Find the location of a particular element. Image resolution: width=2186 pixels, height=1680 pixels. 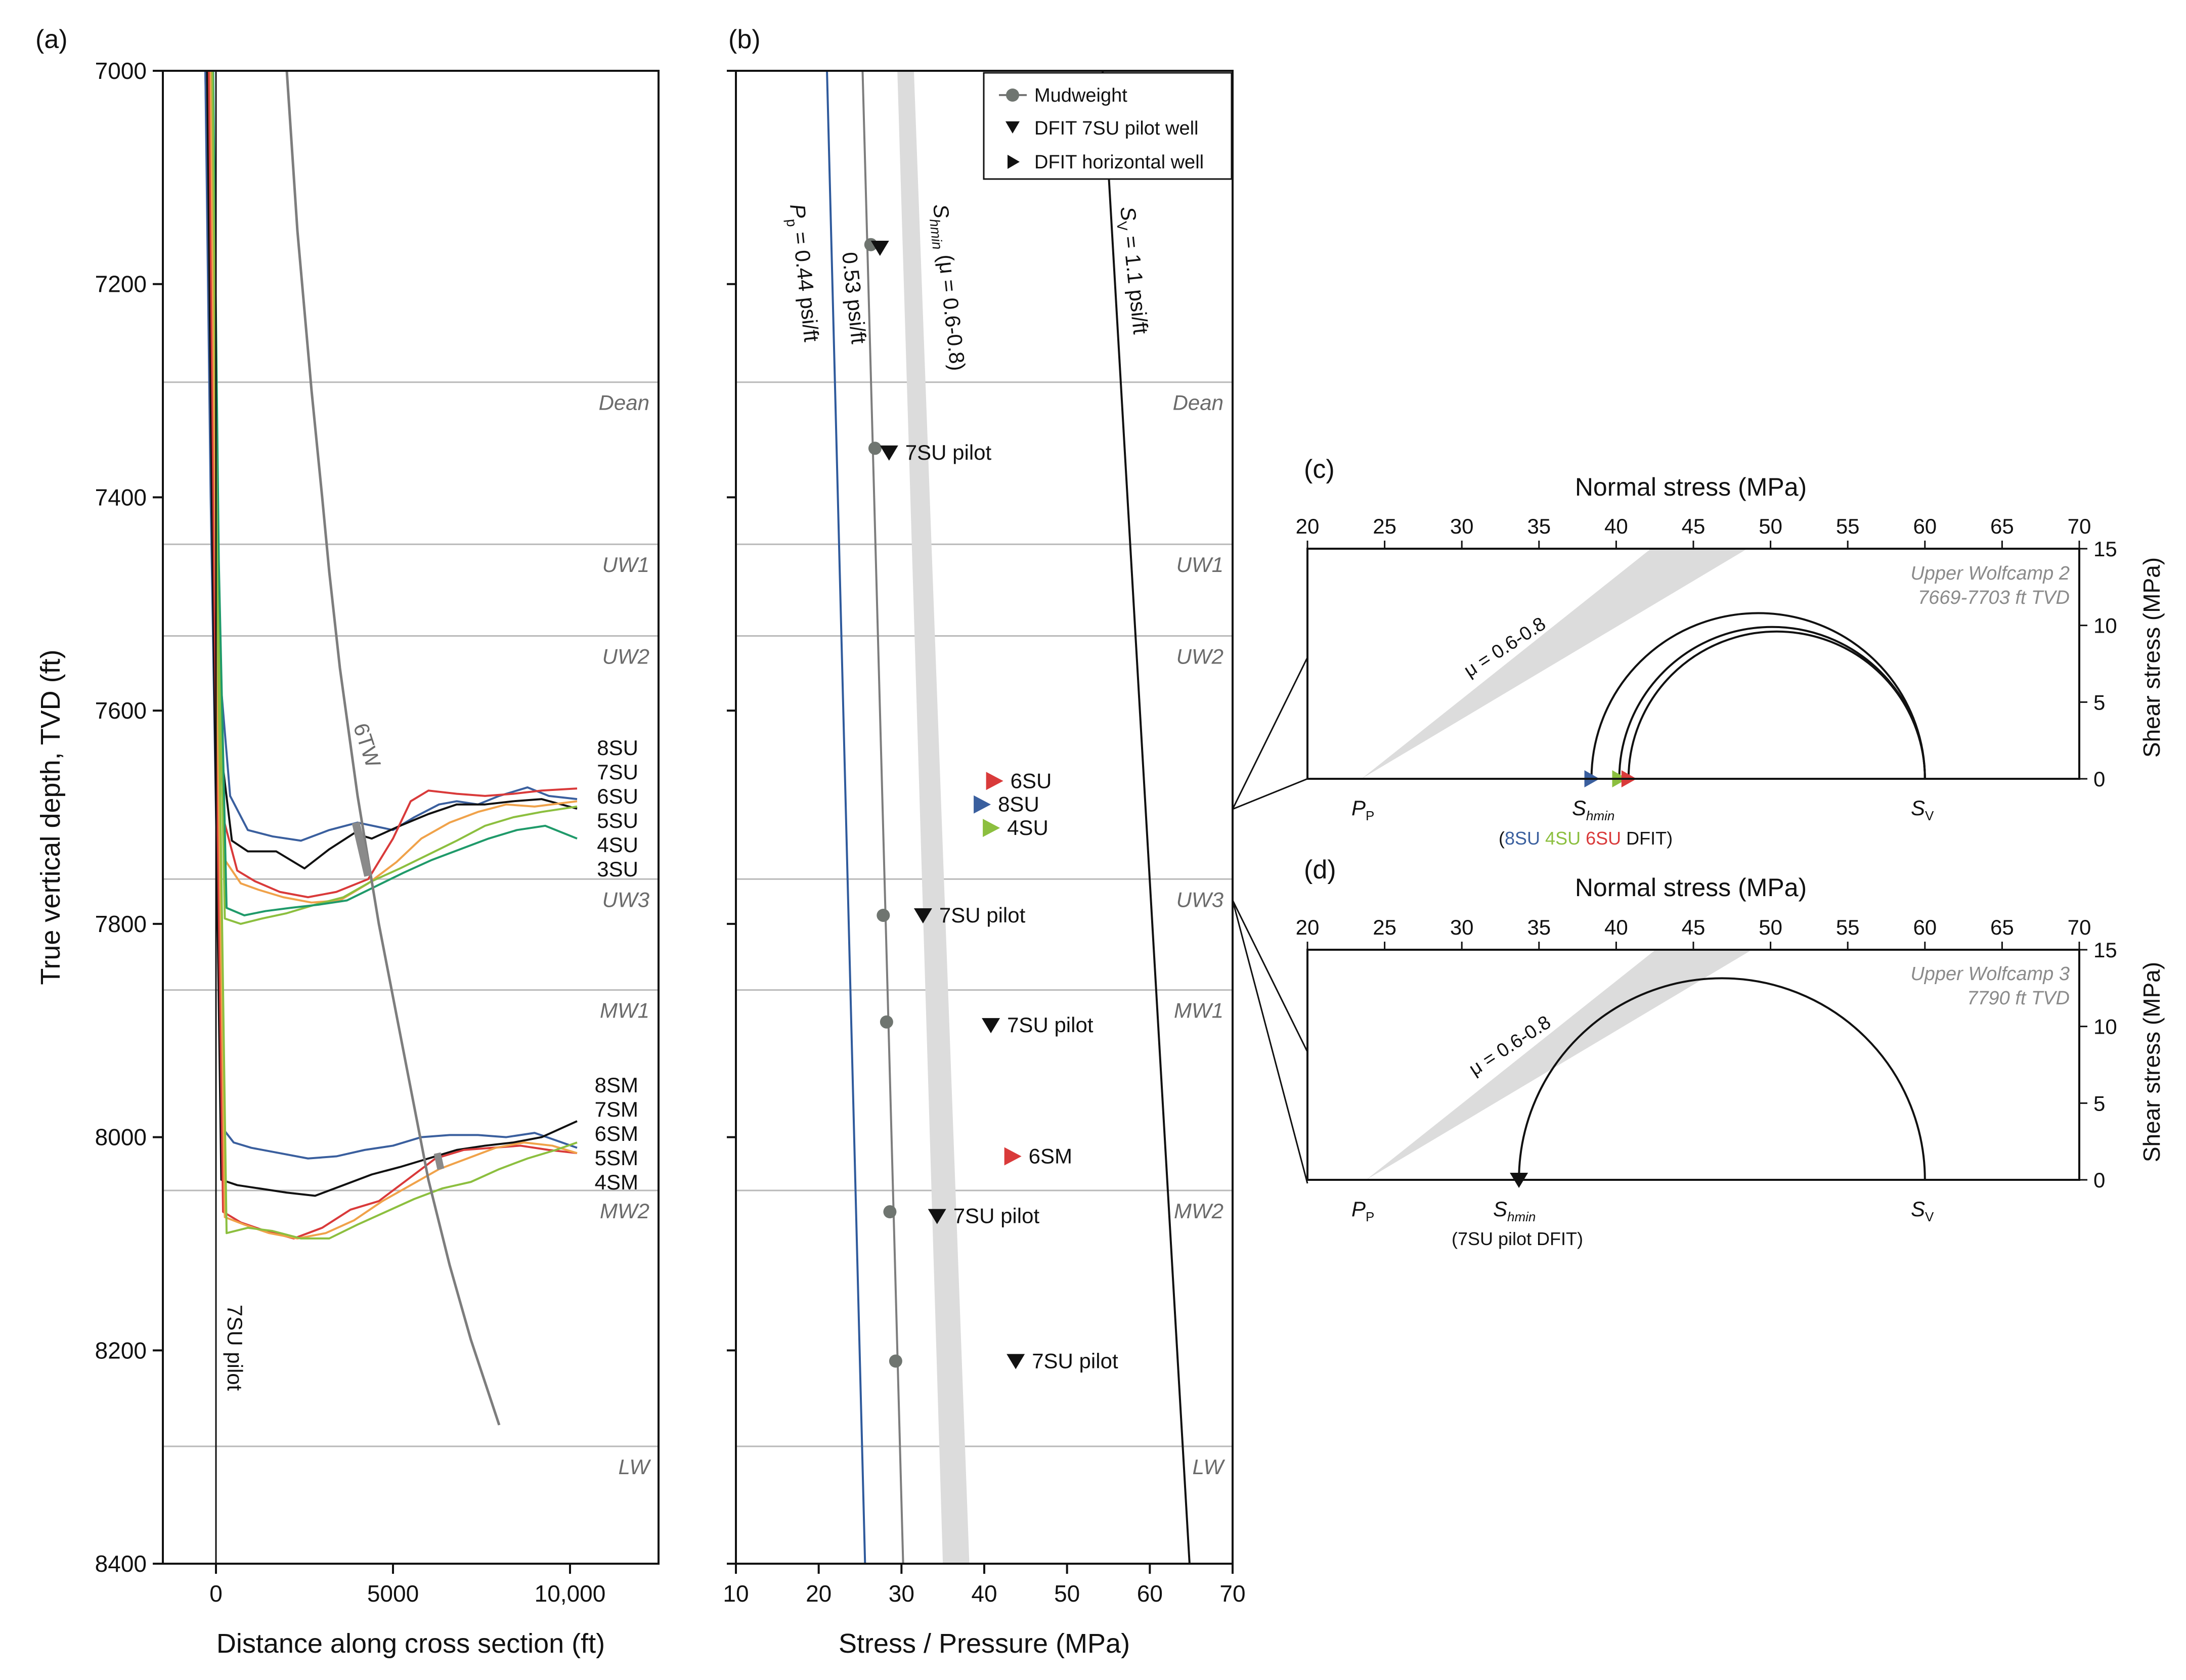

mohr-title-d-2: 7790 ft TVD is located at coordinates (2018, 998).